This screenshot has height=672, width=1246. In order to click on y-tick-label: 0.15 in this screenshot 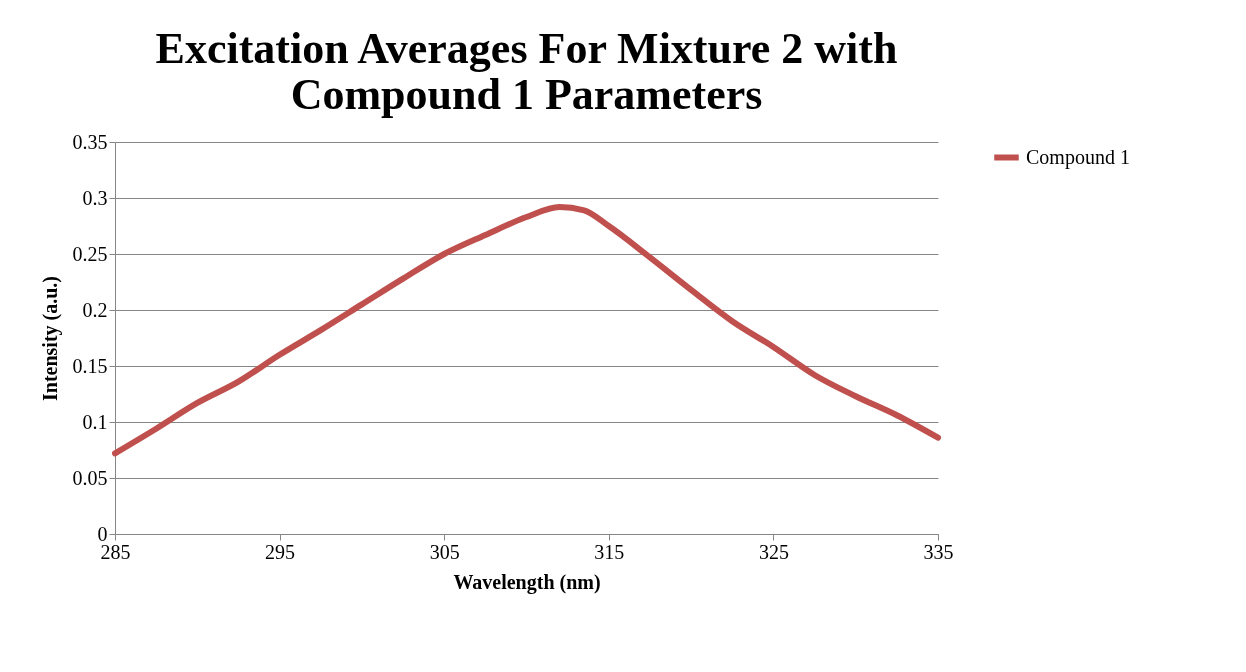, I will do `click(90, 365)`.